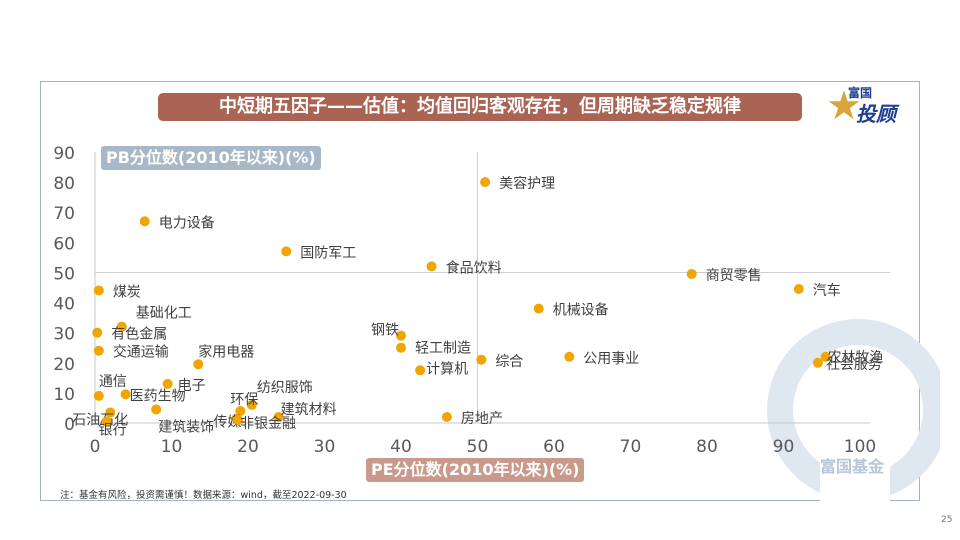 The height and width of the screenshot is (540, 960). What do you see at coordinates (478, 447) in the screenshot?
I see `x-tick-label: 50` at bounding box center [478, 447].